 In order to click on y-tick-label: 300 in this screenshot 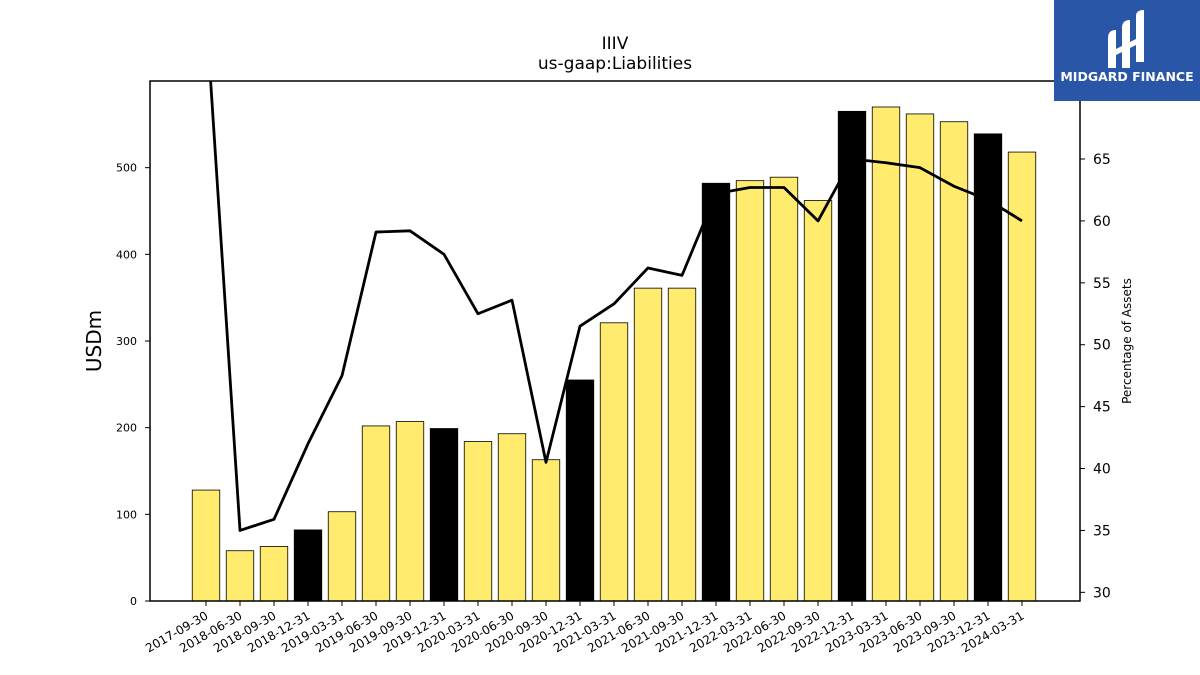, I will do `click(126, 341)`.